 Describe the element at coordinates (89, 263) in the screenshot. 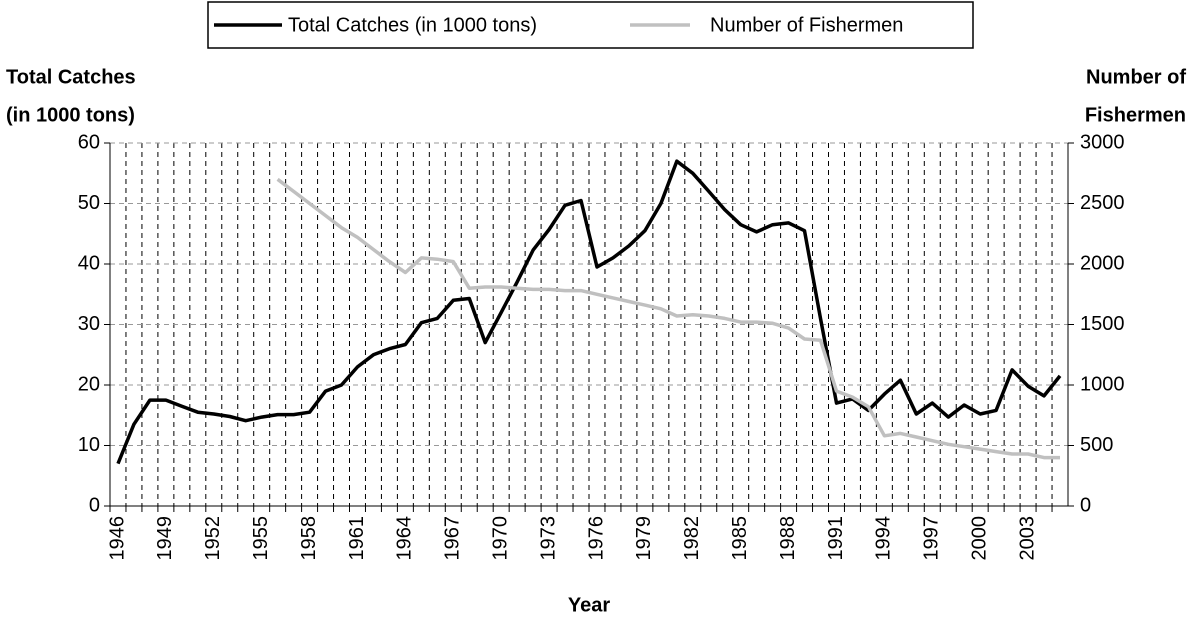

I see `y-tick-label: 40` at that location.